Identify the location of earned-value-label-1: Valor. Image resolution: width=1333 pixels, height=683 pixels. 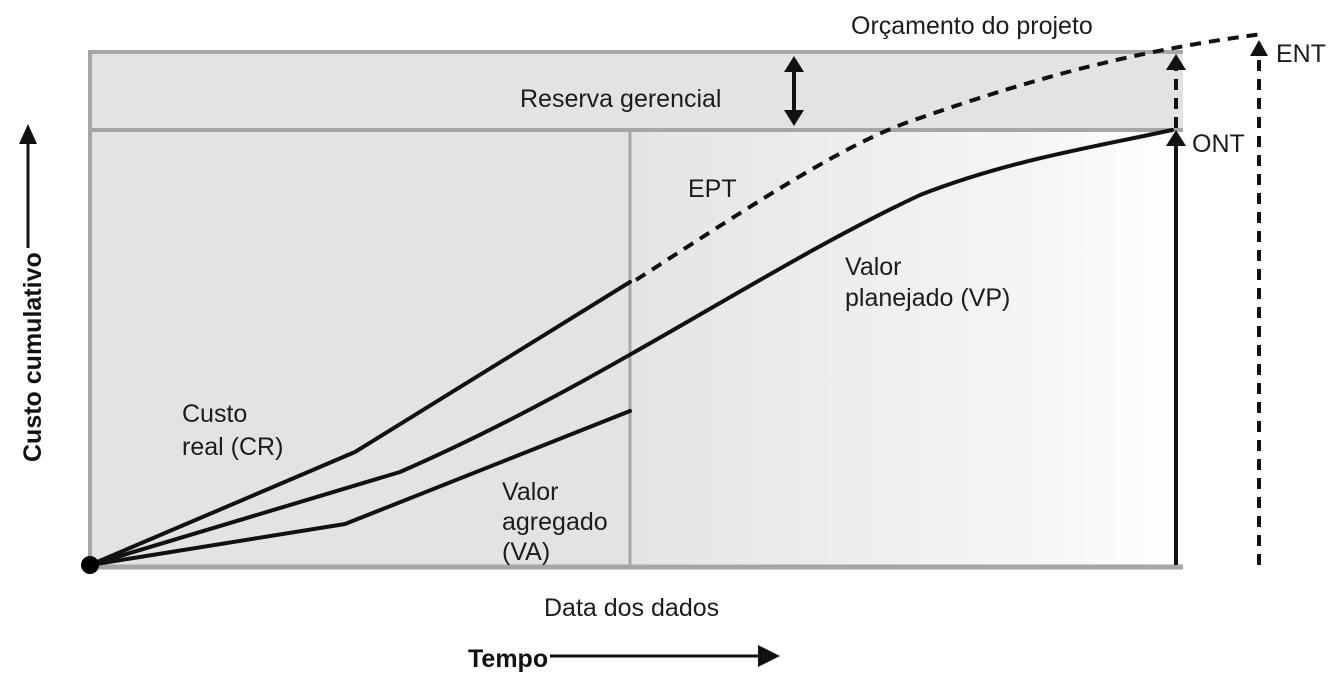
(530, 492).